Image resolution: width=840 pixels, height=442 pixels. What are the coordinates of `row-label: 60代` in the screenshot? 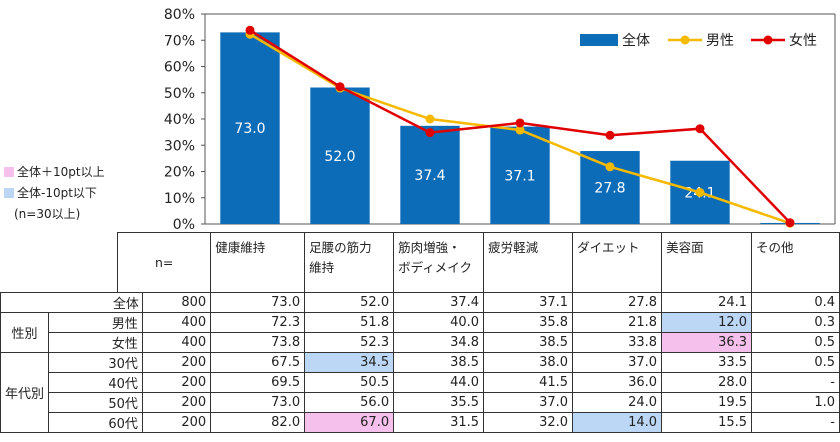 It's located at (95, 422).